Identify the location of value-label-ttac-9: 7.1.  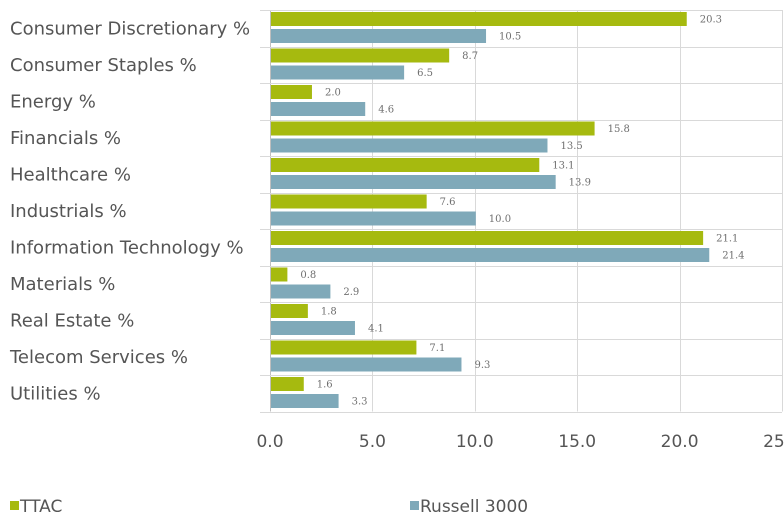
(437, 348).